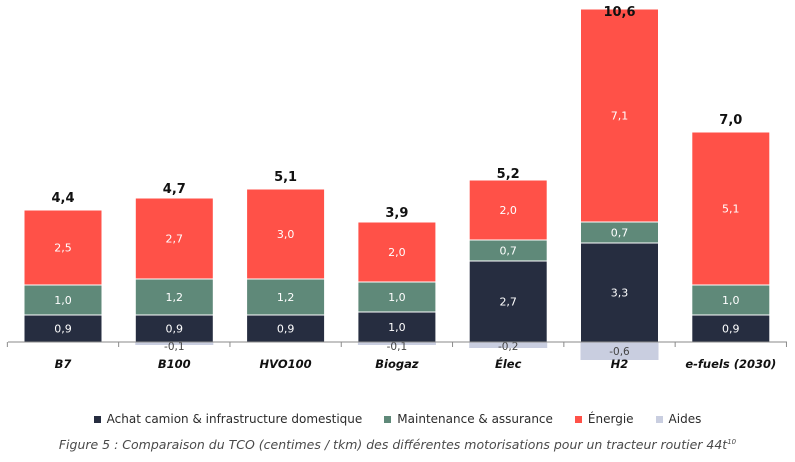 This screenshot has width=795, height=462. What do you see at coordinates (508, 174) in the screenshot?
I see `total-value-label: 5,2` at bounding box center [508, 174].